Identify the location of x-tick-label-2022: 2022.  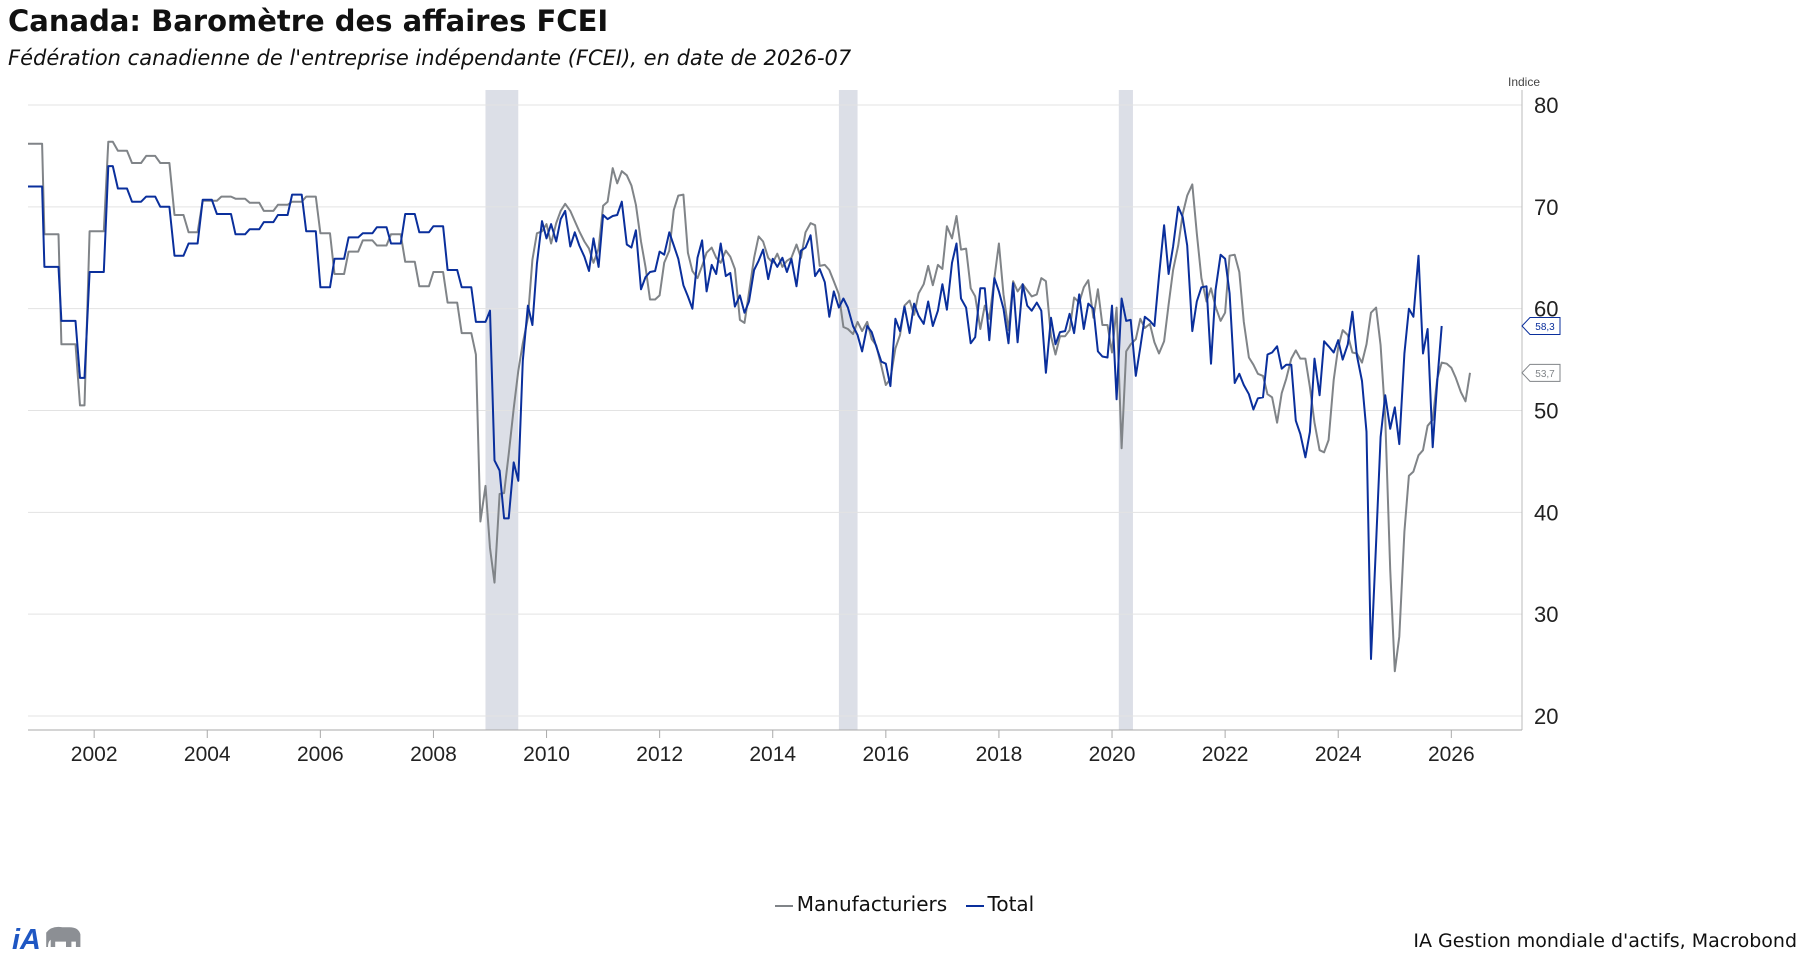
(1225, 754).